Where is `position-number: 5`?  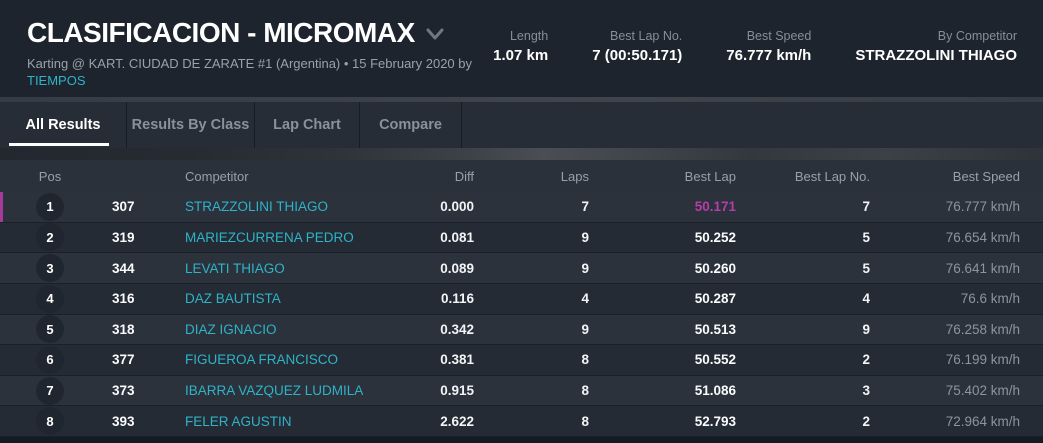 position-number: 5 is located at coordinates (50, 329).